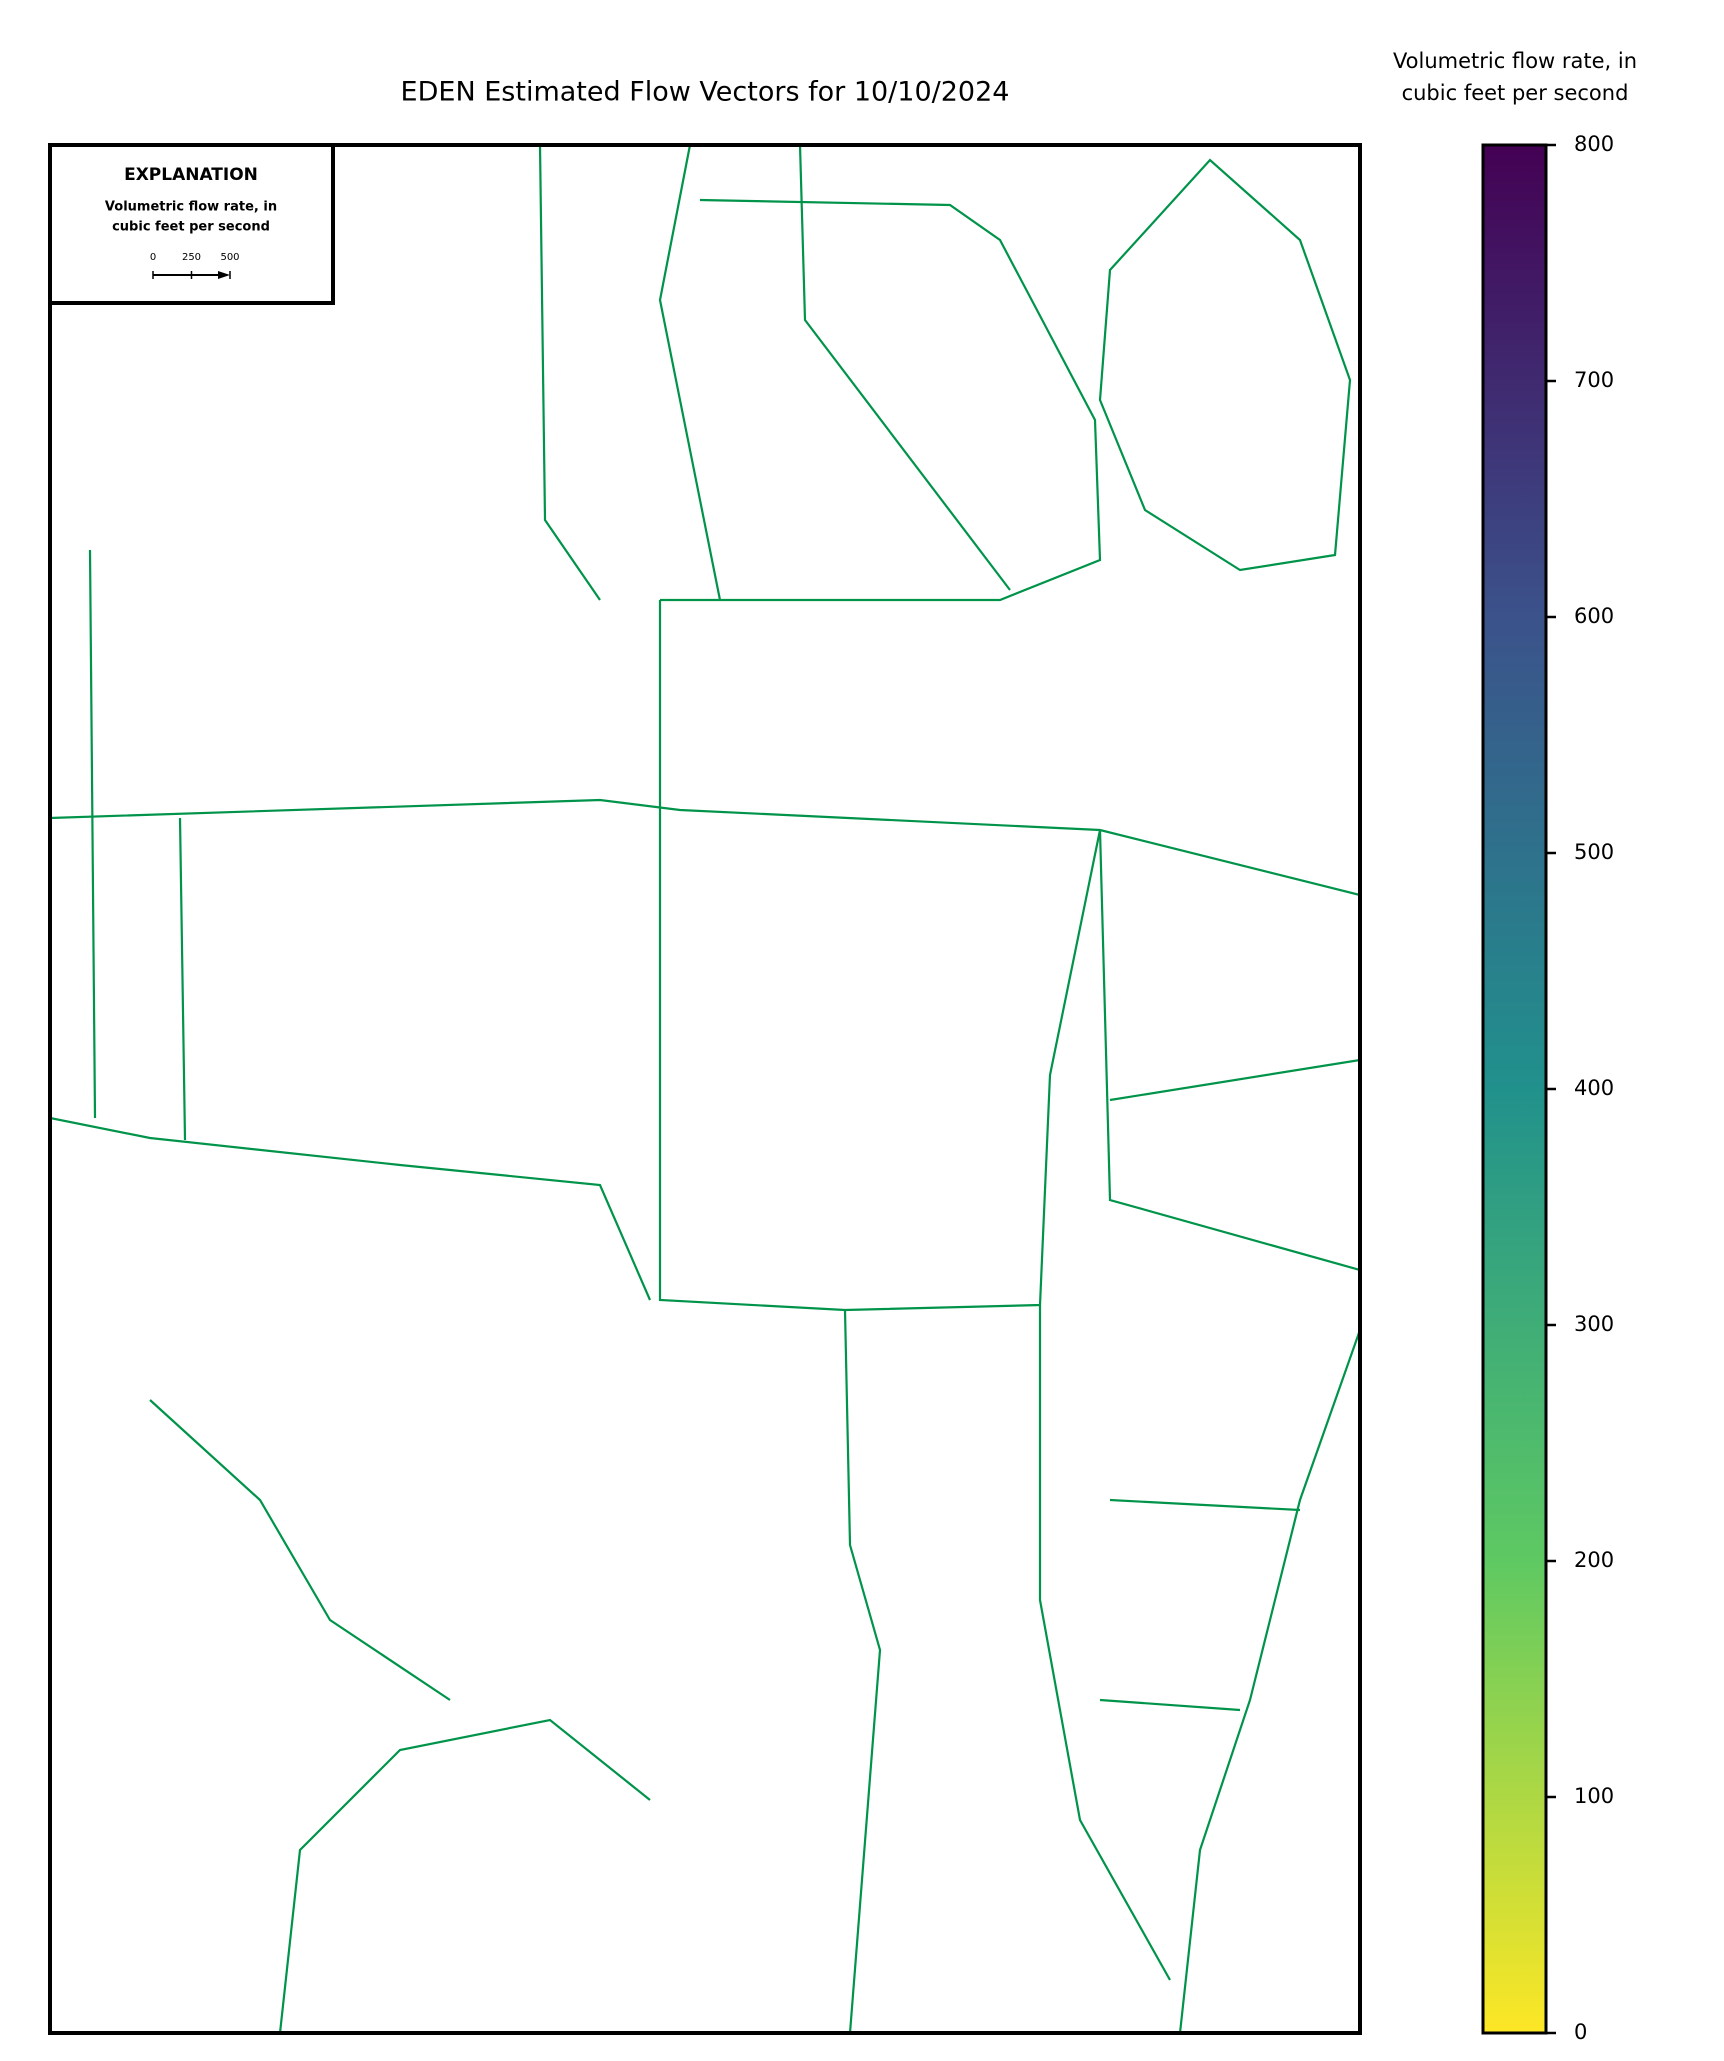 Image resolution: width=1724 pixels, height=2061 pixels. I want to click on key-scale-label: 0, so click(153, 257).